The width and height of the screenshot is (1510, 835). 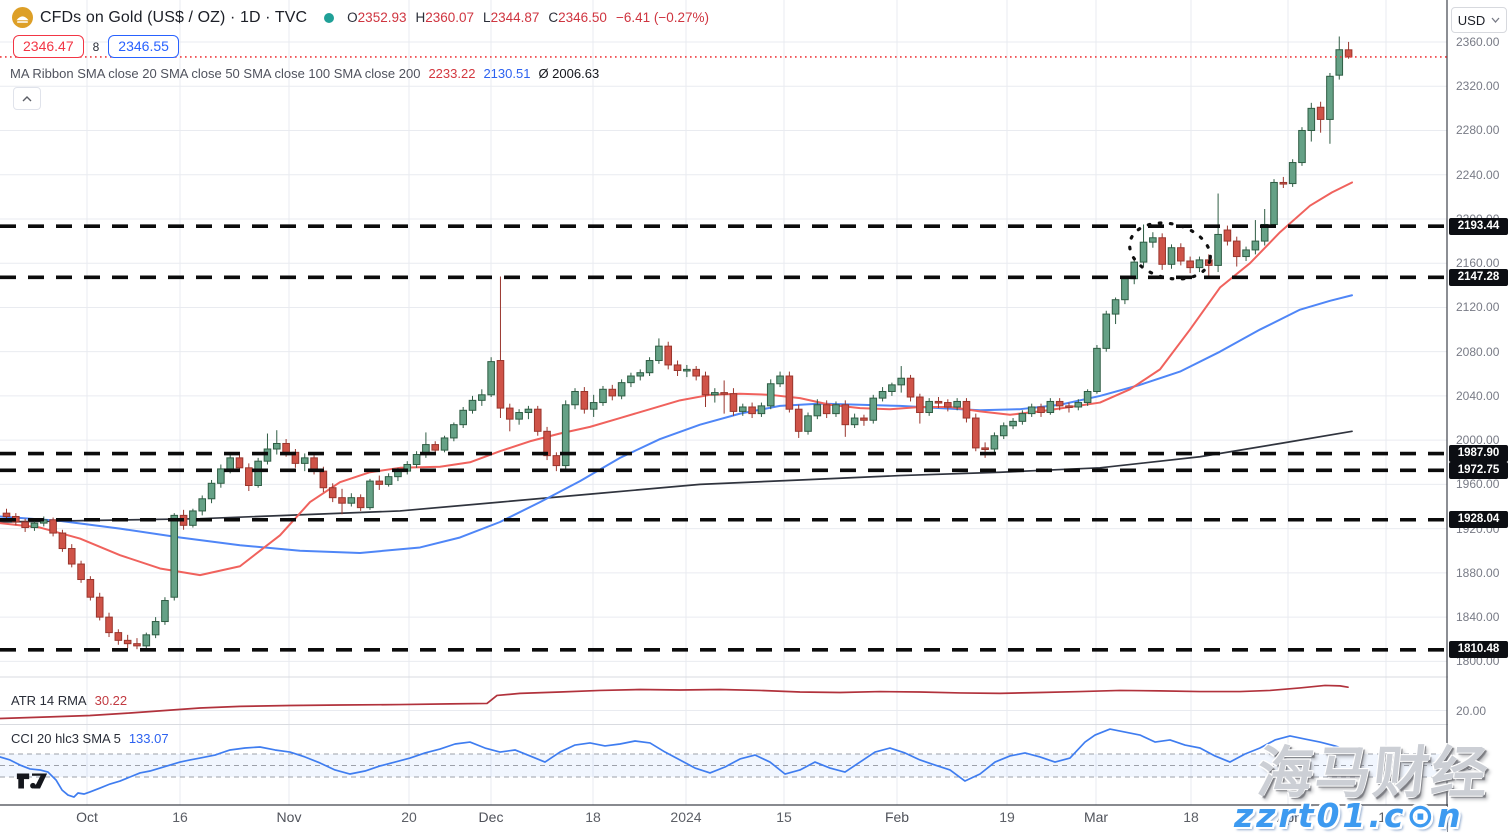 What do you see at coordinates (1478, 395) in the screenshot?
I see `price-tick-label: 2040.00` at bounding box center [1478, 395].